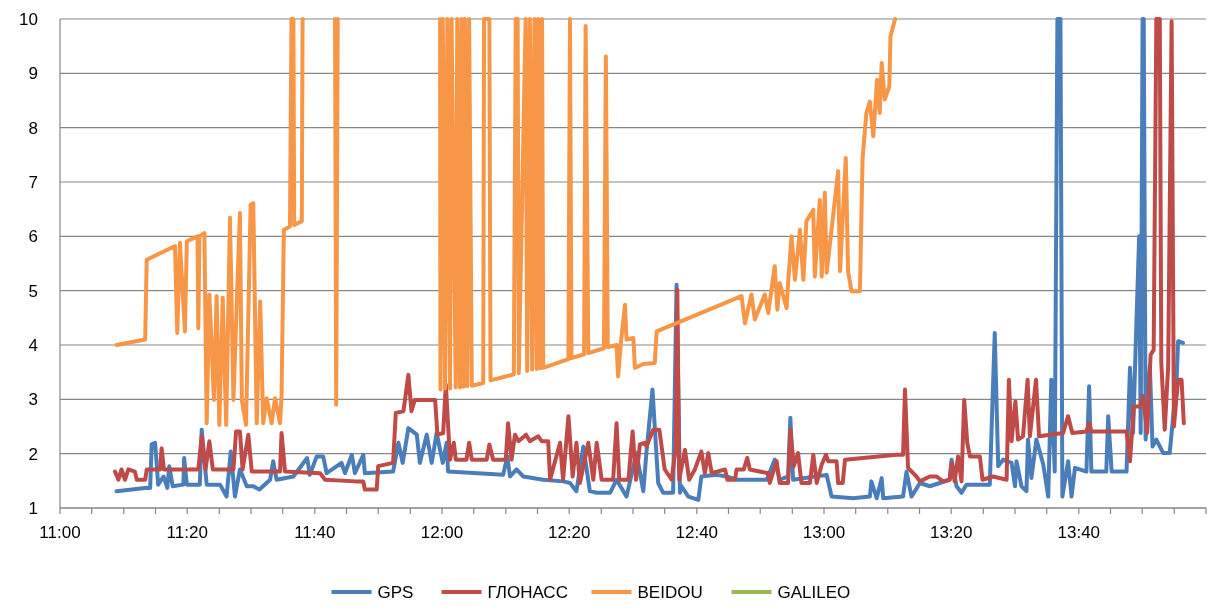 The width and height of the screenshot is (1213, 612). I want to click on x-tick-label: 12:20, so click(569, 532).